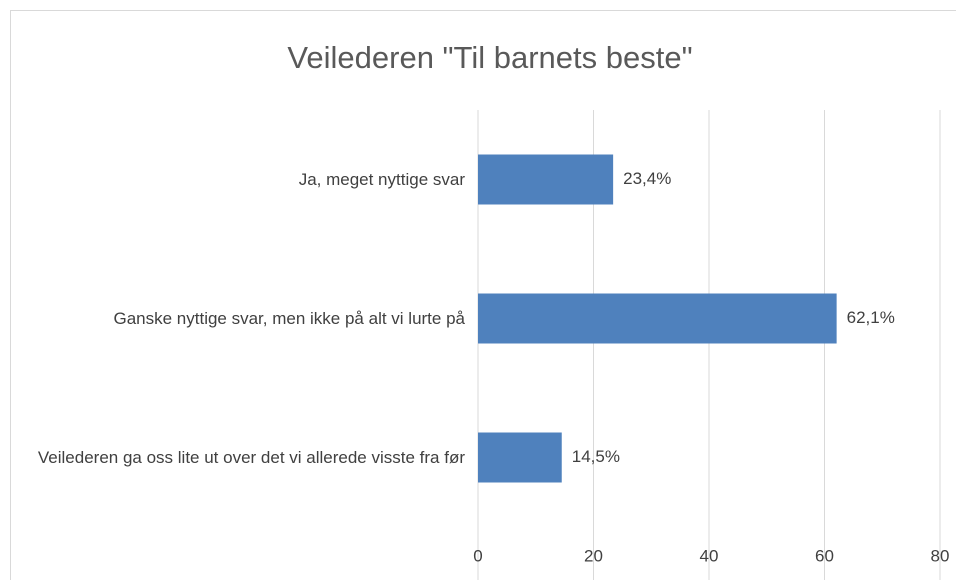  I want to click on chart-title: Veilederen "Til barnets beste", so click(489, 57).